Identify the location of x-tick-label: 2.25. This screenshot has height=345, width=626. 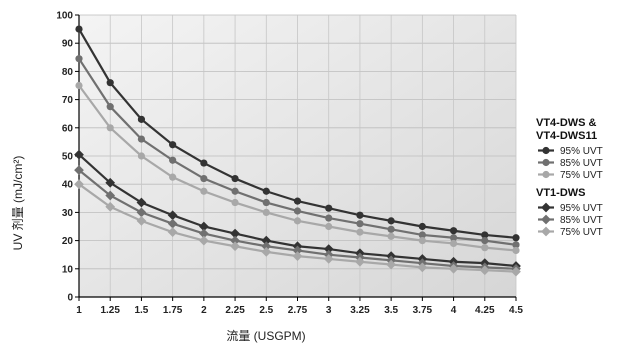
(235, 310).